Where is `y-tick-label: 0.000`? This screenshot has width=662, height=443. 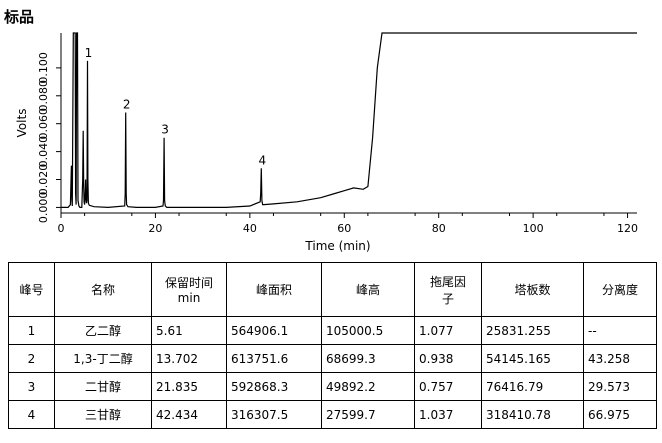
y-tick-label: 0.000 is located at coordinates (43, 208).